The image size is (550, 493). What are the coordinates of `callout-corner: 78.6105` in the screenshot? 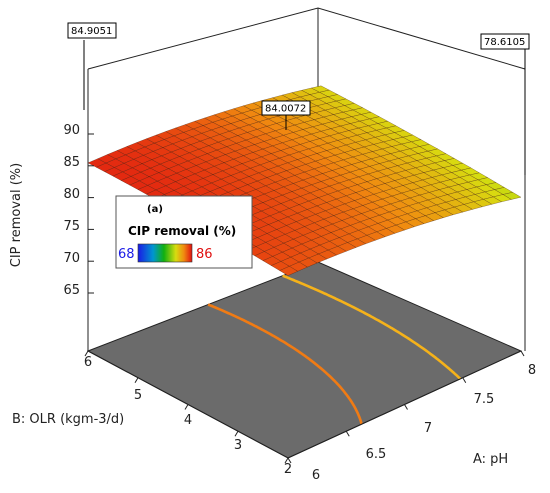 It's located at (505, 104).